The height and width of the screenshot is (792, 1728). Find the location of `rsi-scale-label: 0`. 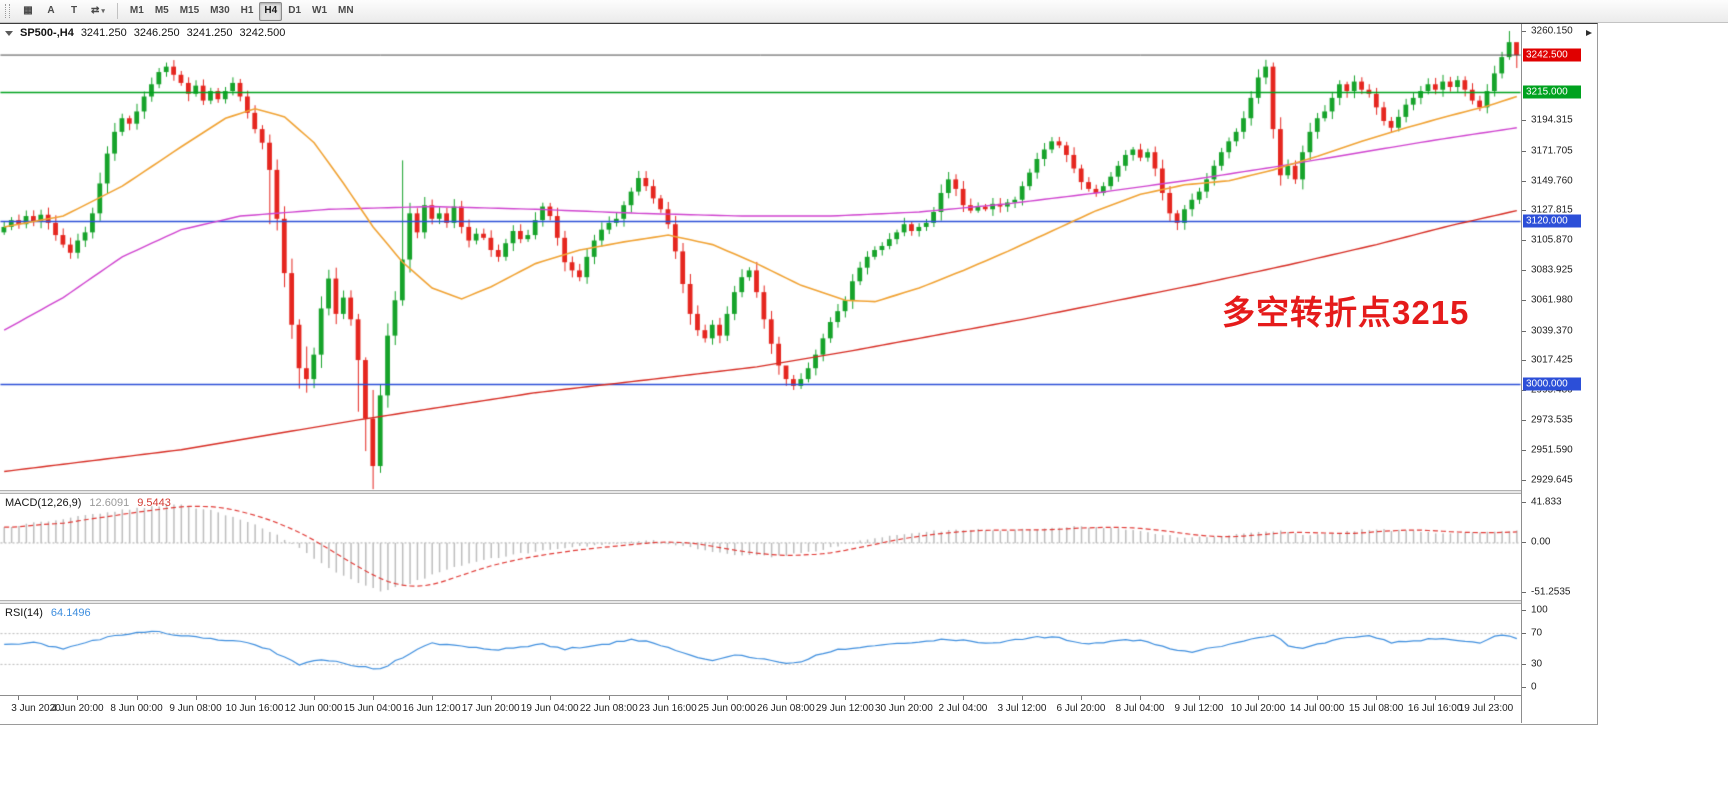

rsi-scale-label: 0 is located at coordinates (1534, 687).